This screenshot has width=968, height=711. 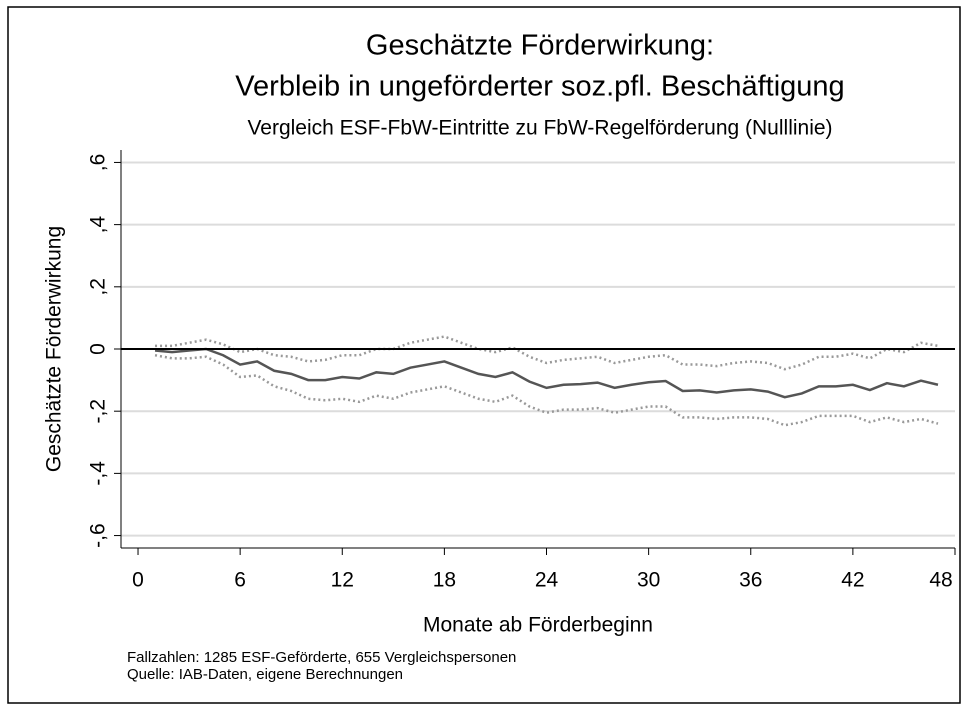 What do you see at coordinates (98, 225) in the screenshot?
I see `y-tick-label: ,4` at bounding box center [98, 225].